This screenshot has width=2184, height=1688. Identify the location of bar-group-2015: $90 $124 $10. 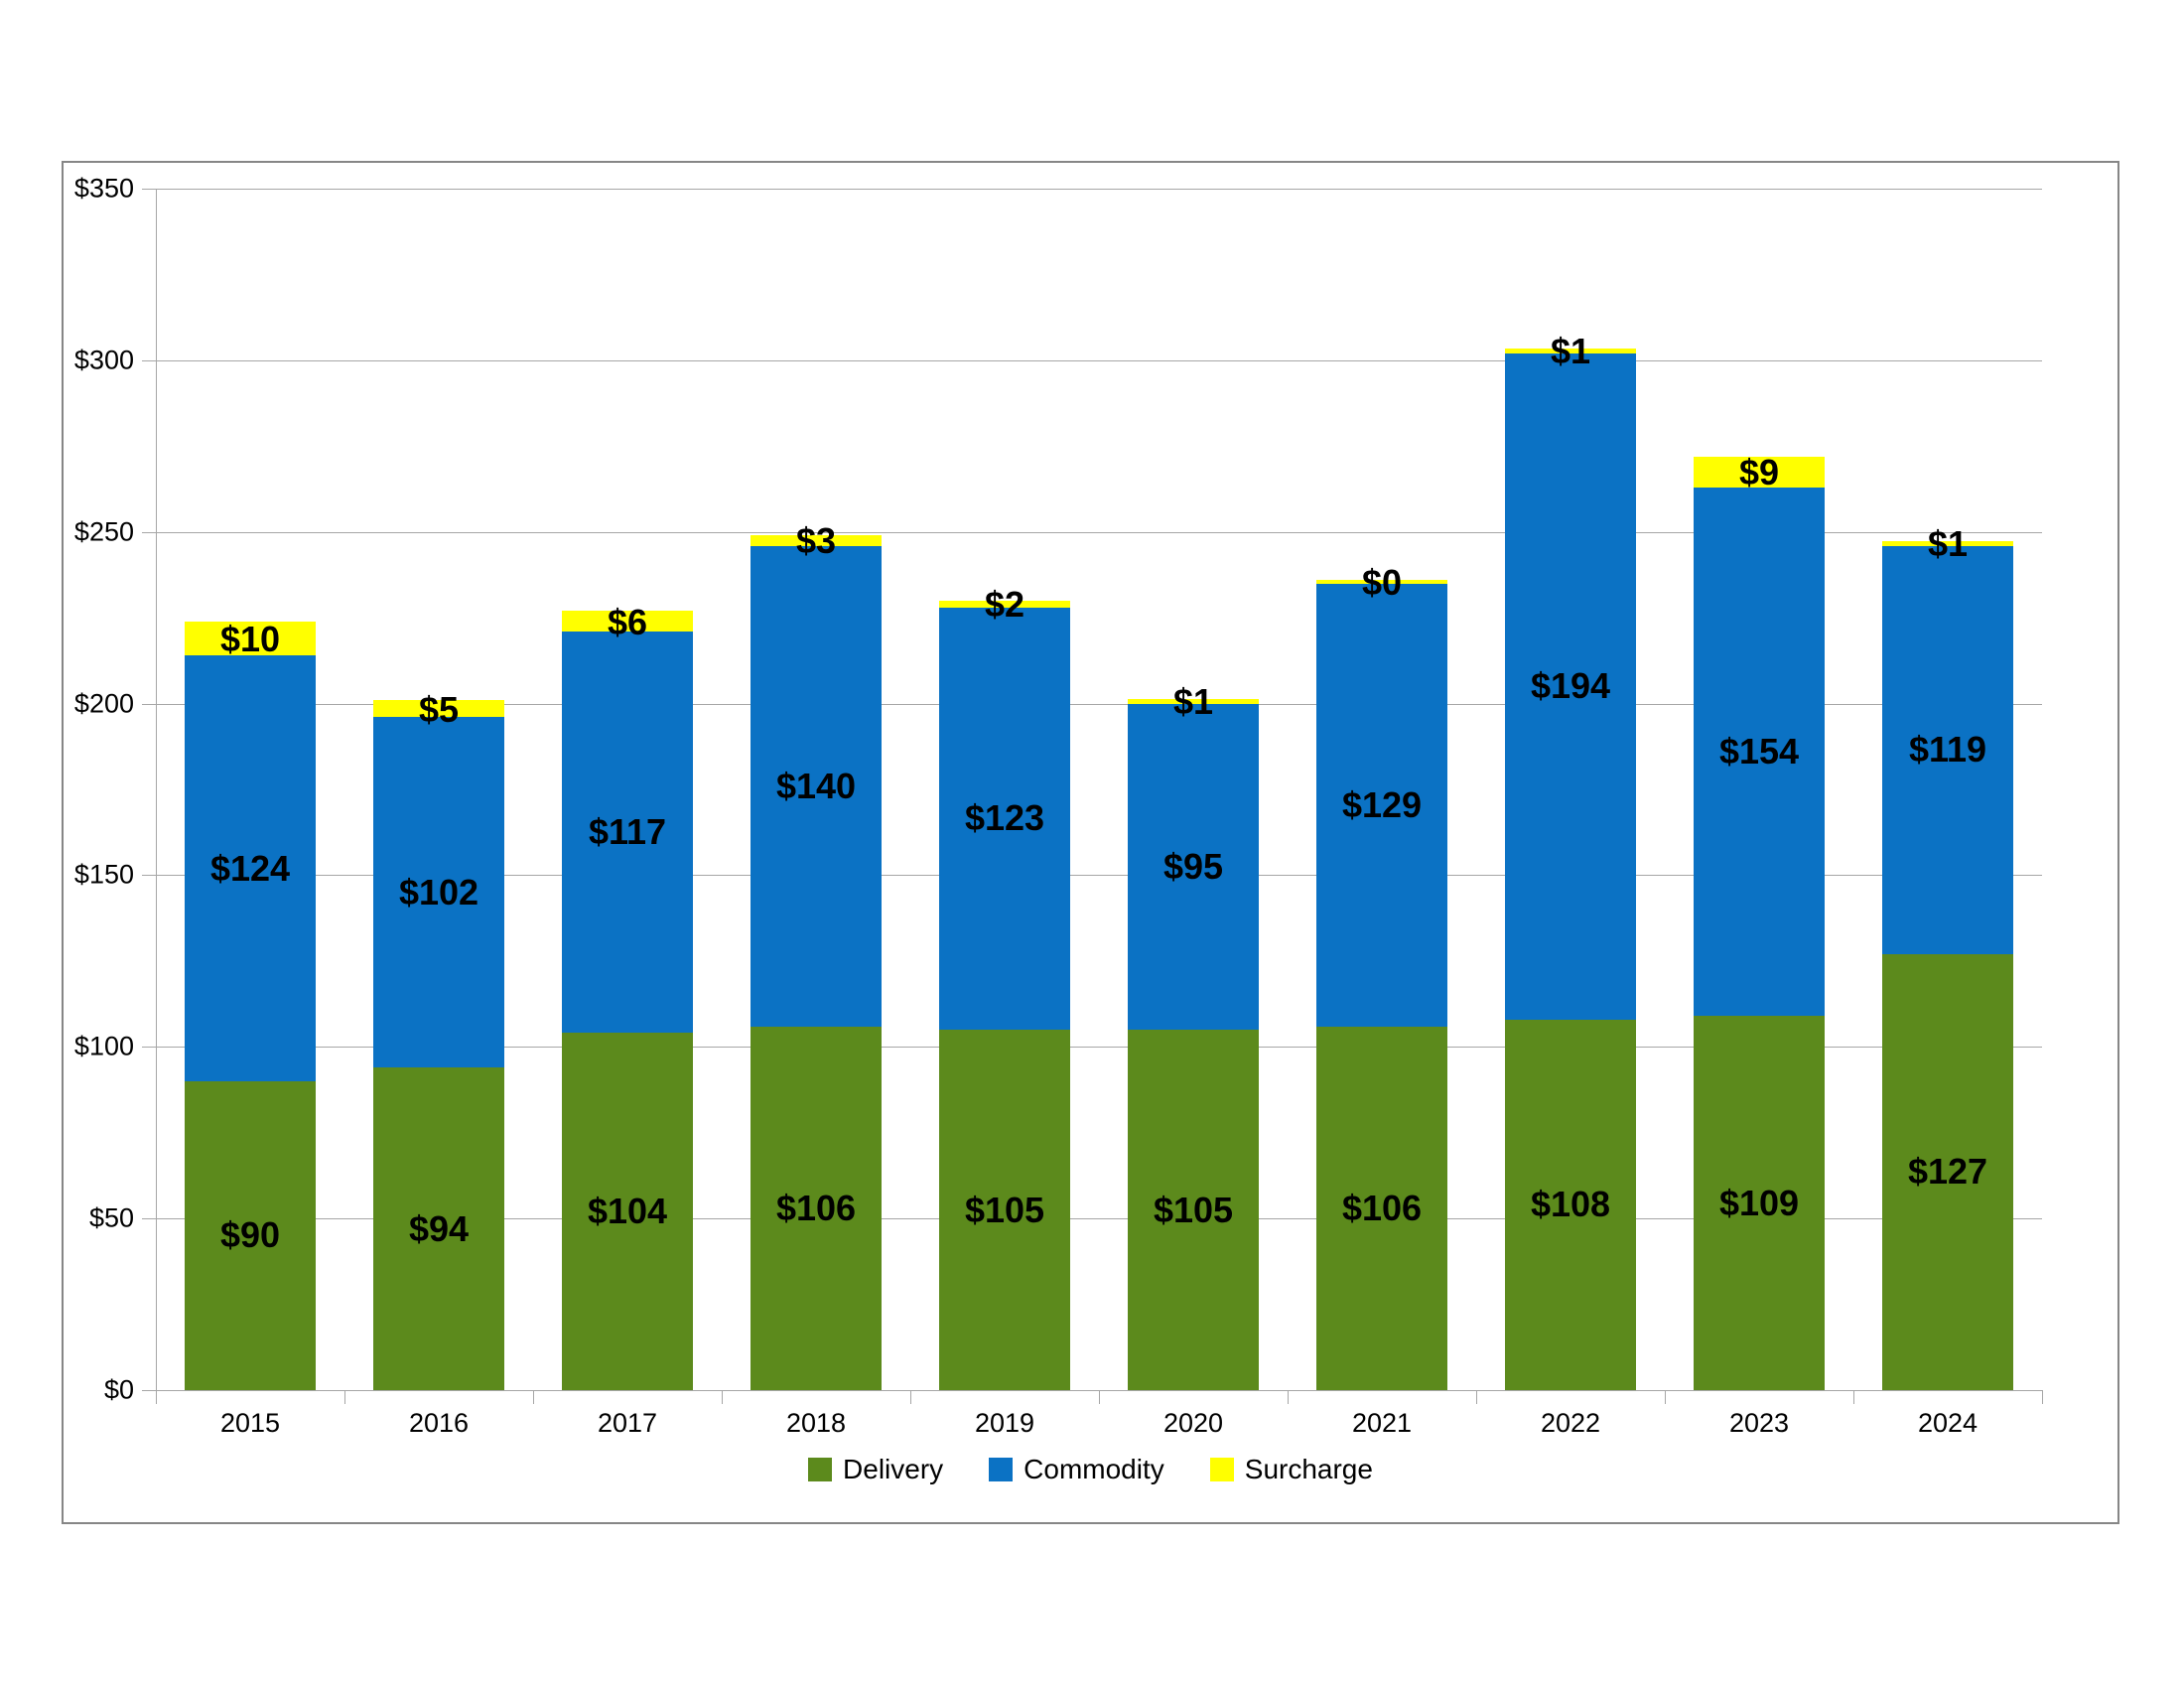
(250, 789).